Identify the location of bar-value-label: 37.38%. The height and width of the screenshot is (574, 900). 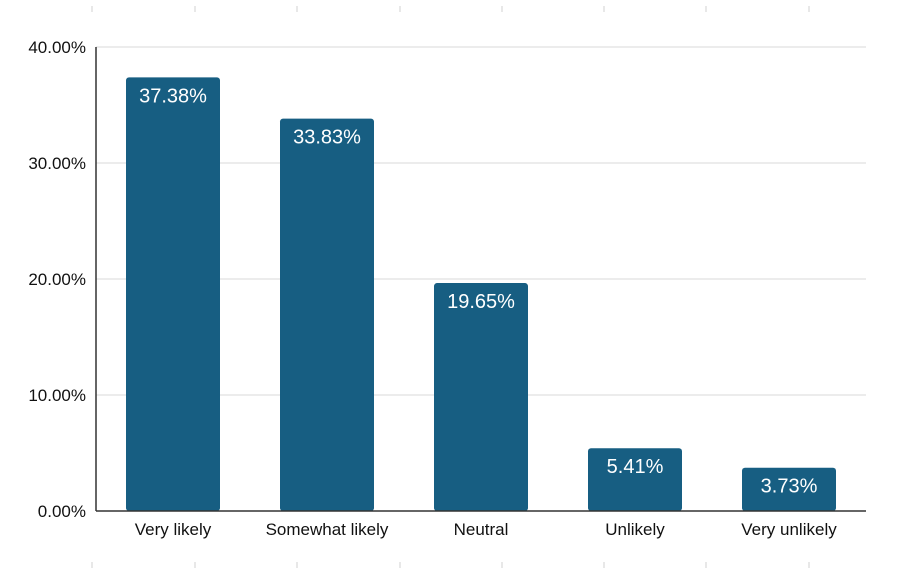
(173, 96).